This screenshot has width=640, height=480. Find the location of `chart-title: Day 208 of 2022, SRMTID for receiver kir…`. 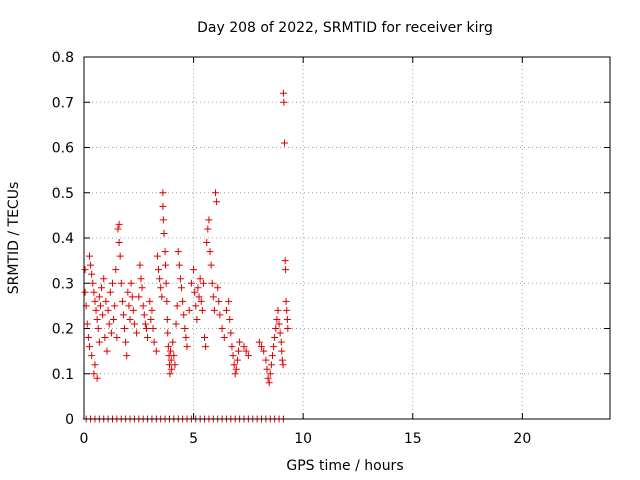

chart-title: Day 208 of 2022, SRMTID for receiver kir… is located at coordinates (345, 28).